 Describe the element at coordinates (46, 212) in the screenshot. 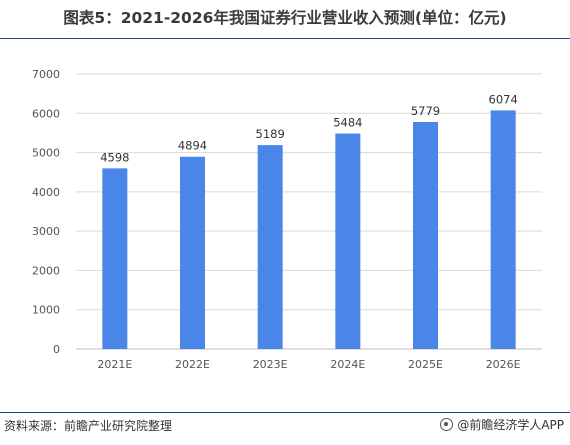

I see `y-axis-ticks: 0 1000 2000 3000 4000 5000 6000 7000` at that location.